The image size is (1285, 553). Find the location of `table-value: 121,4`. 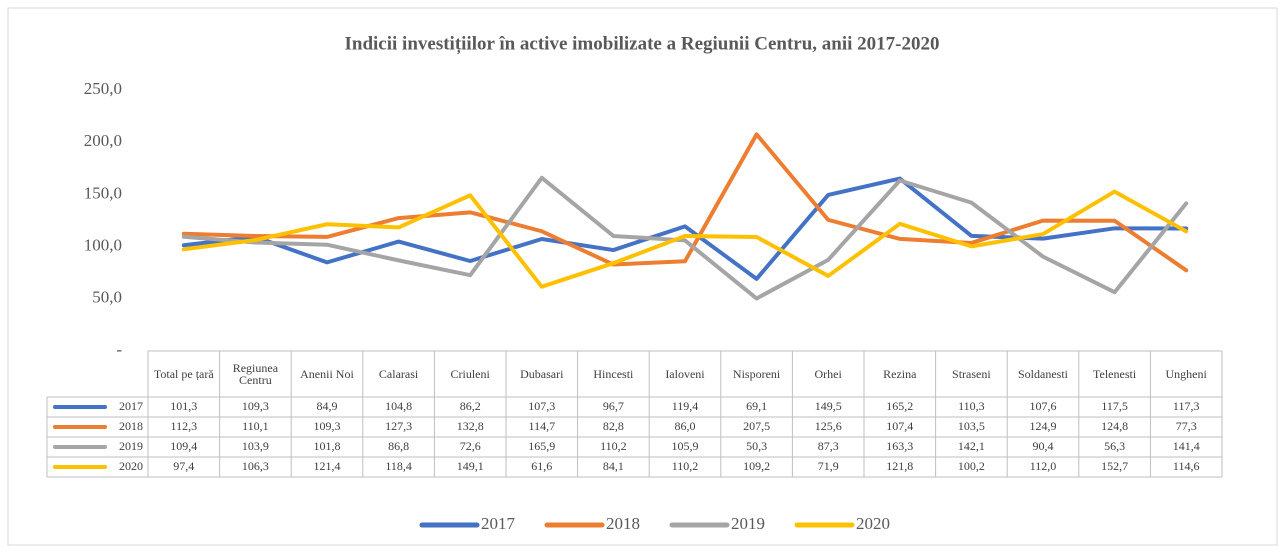

table-value: 121,4 is located at coordinates (327, 466).